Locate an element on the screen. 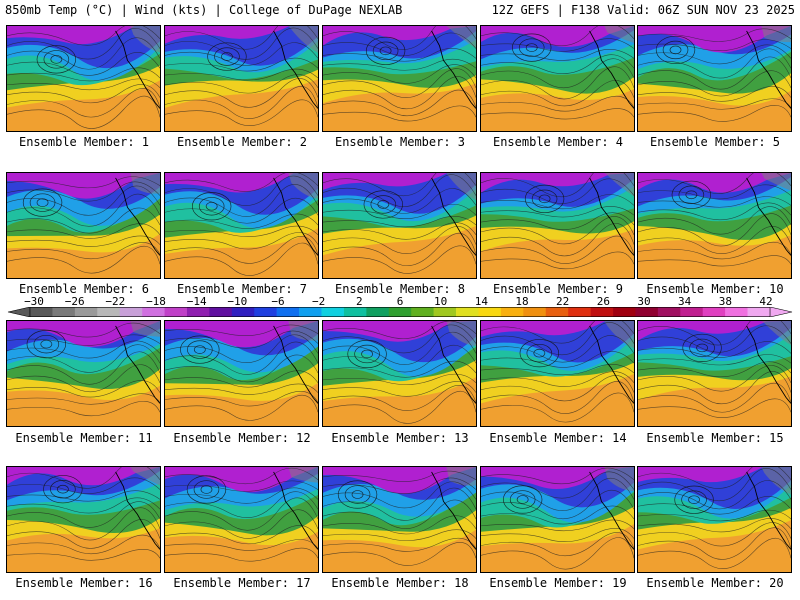 The width and height of the screenshot is (800, 600). colorbar-tick-label: 10 is located at coordinates (441, 301).